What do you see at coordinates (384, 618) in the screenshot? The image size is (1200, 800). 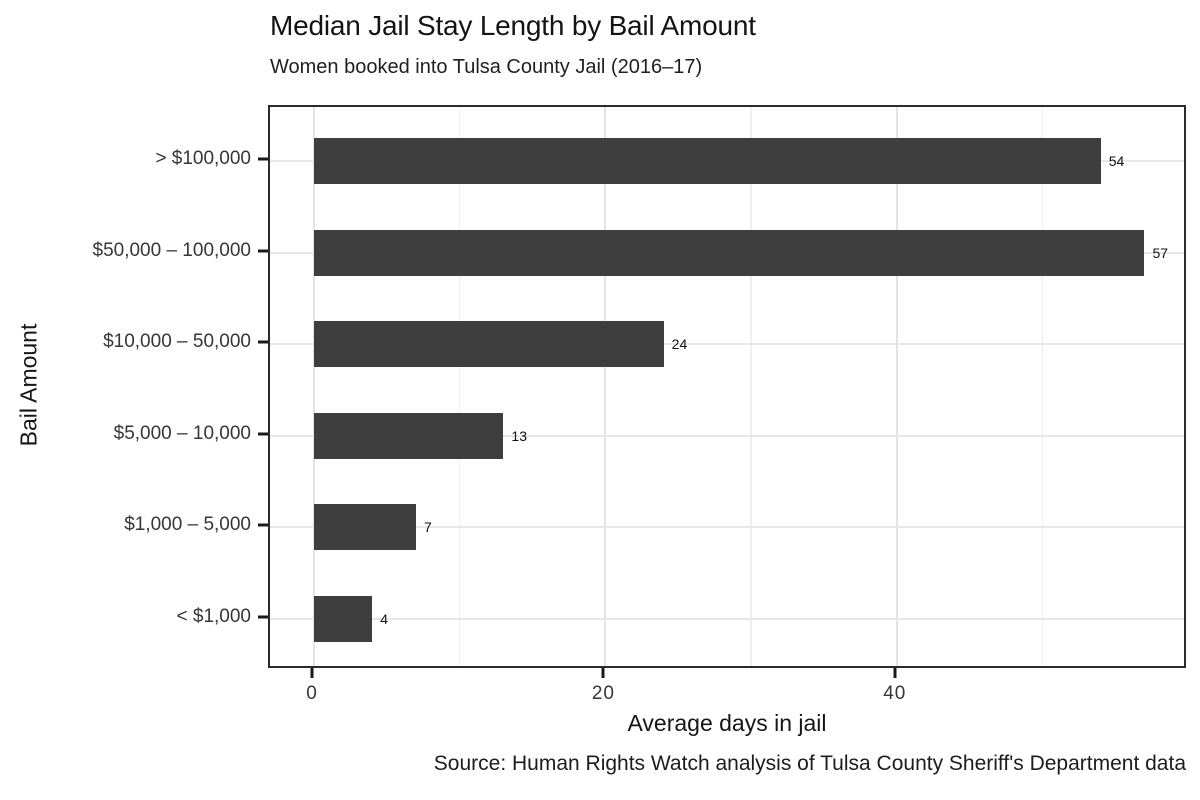 I see `bar-value-label: 4` at bounding box center [384, 618].